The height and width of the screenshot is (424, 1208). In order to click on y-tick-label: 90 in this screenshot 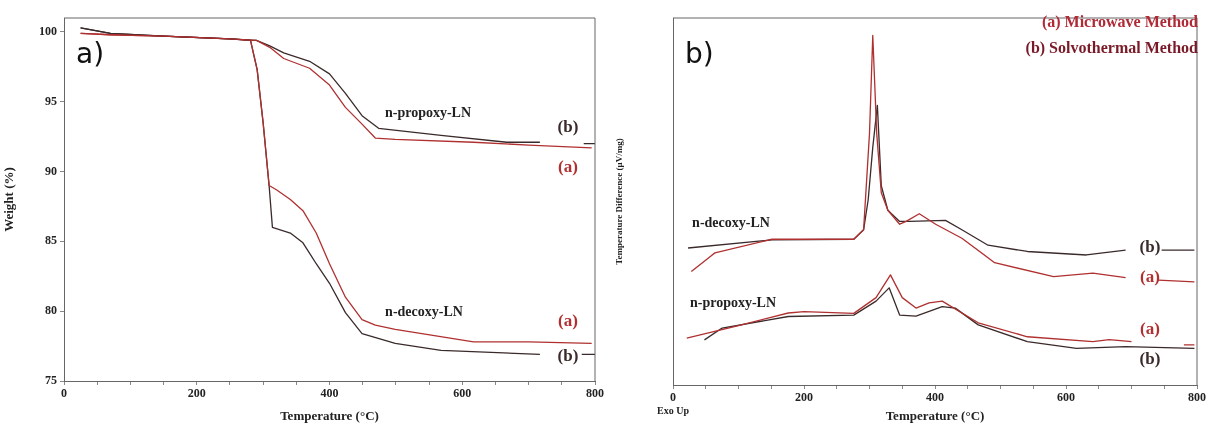, I will do `click(51, 170)`.